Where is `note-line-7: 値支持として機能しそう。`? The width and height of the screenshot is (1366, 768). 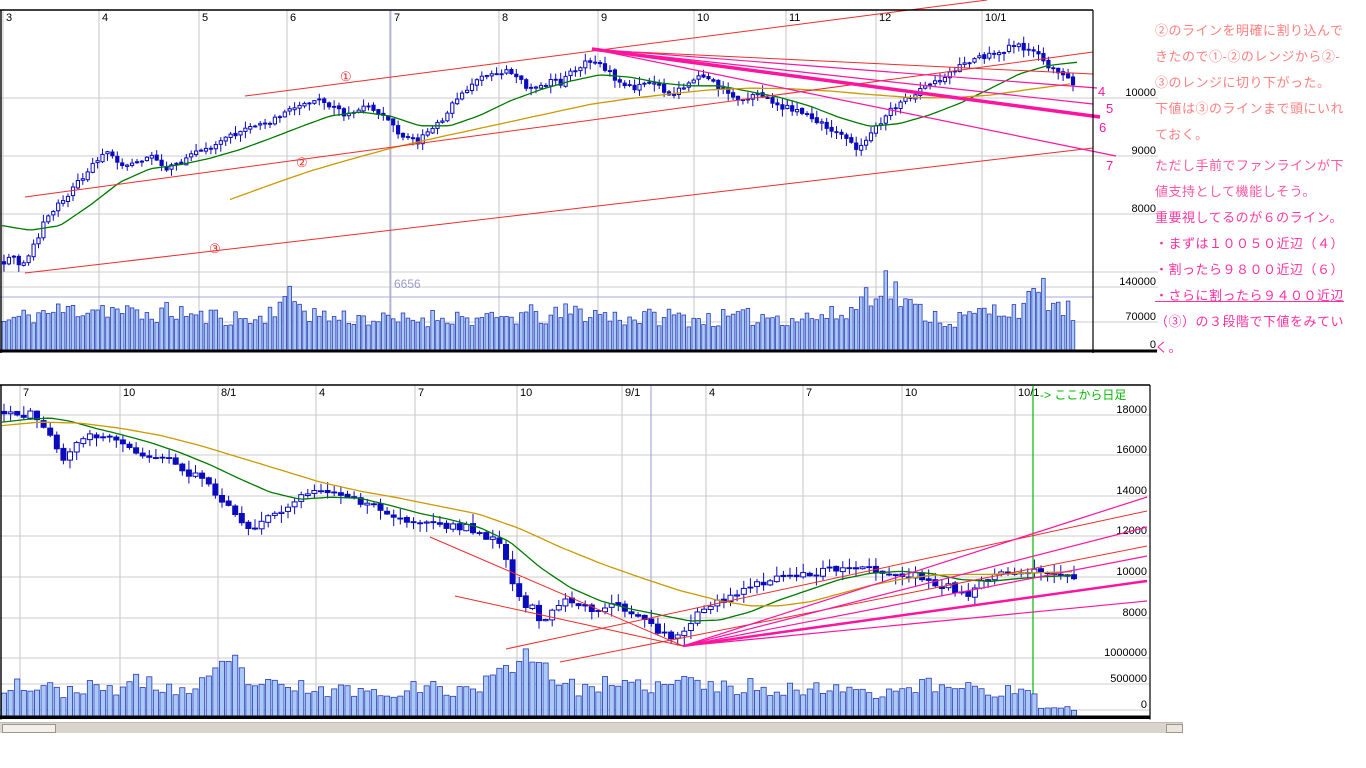 note-line-7: 値支持として機能しそう。 is located at coordinates (1235, 191).